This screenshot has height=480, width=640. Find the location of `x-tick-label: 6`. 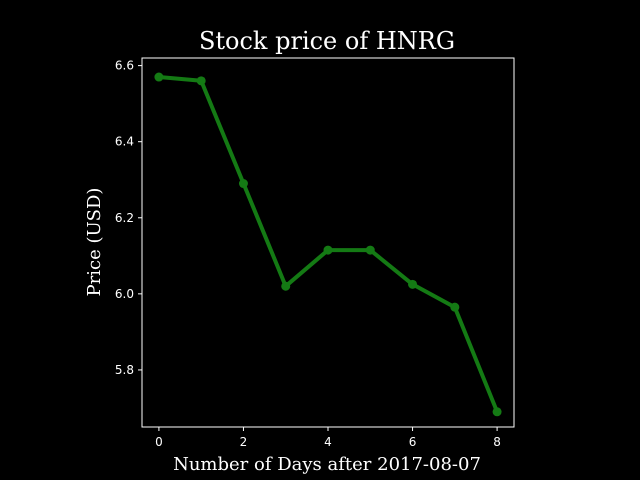

x-tick-label: 6 is located at coordinates (413, 442).